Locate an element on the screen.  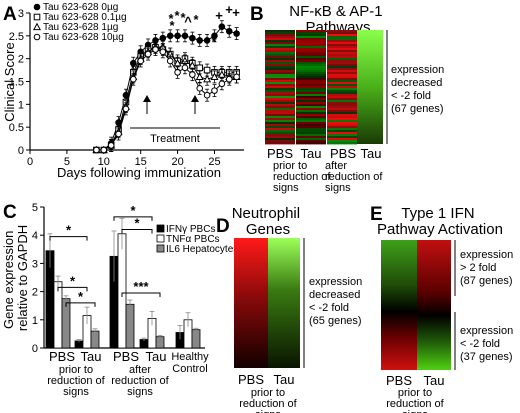
a-sig-mark-6: * is located at coordinates (199, 41).